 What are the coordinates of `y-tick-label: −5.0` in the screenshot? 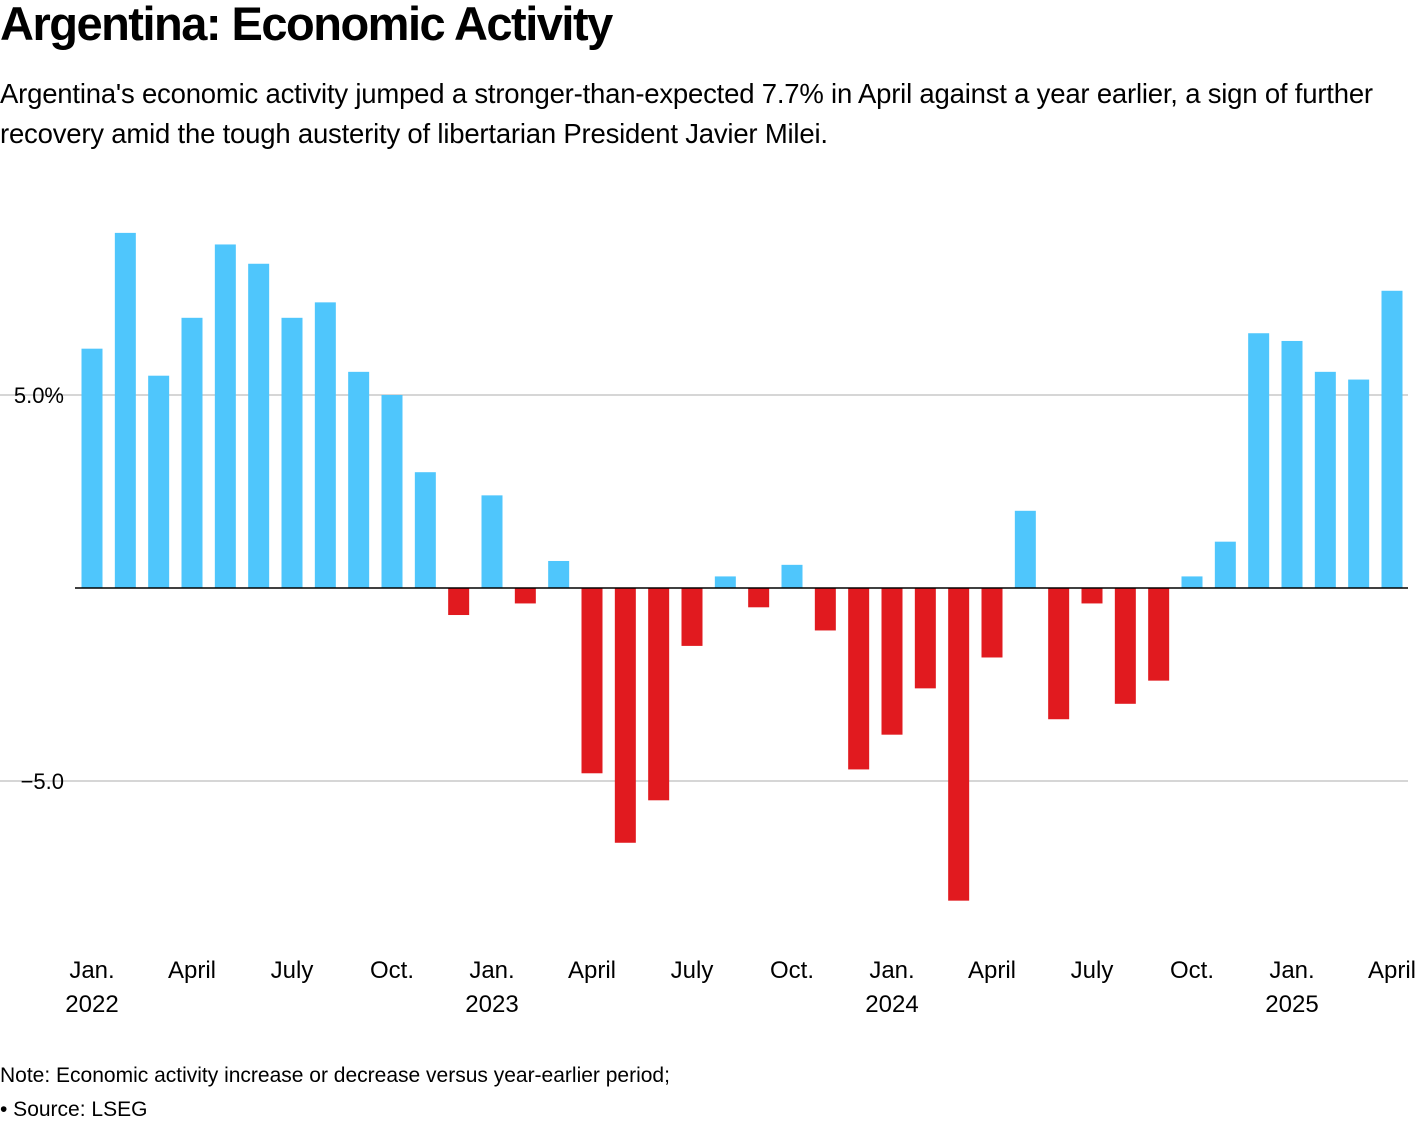 It's located at (42, 781).